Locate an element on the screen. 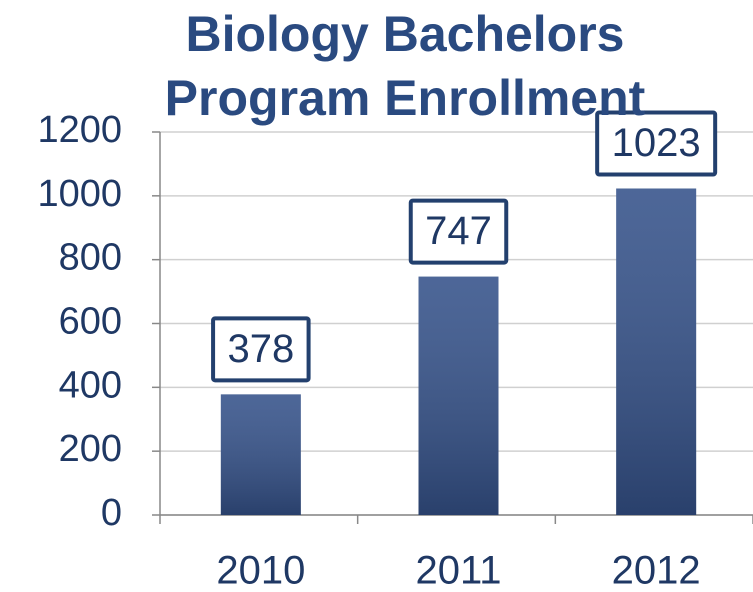 Image resolution: width=753 pixels, height=592 pixels. y-tick-label: 1000 is located at coordinates (79, 194).